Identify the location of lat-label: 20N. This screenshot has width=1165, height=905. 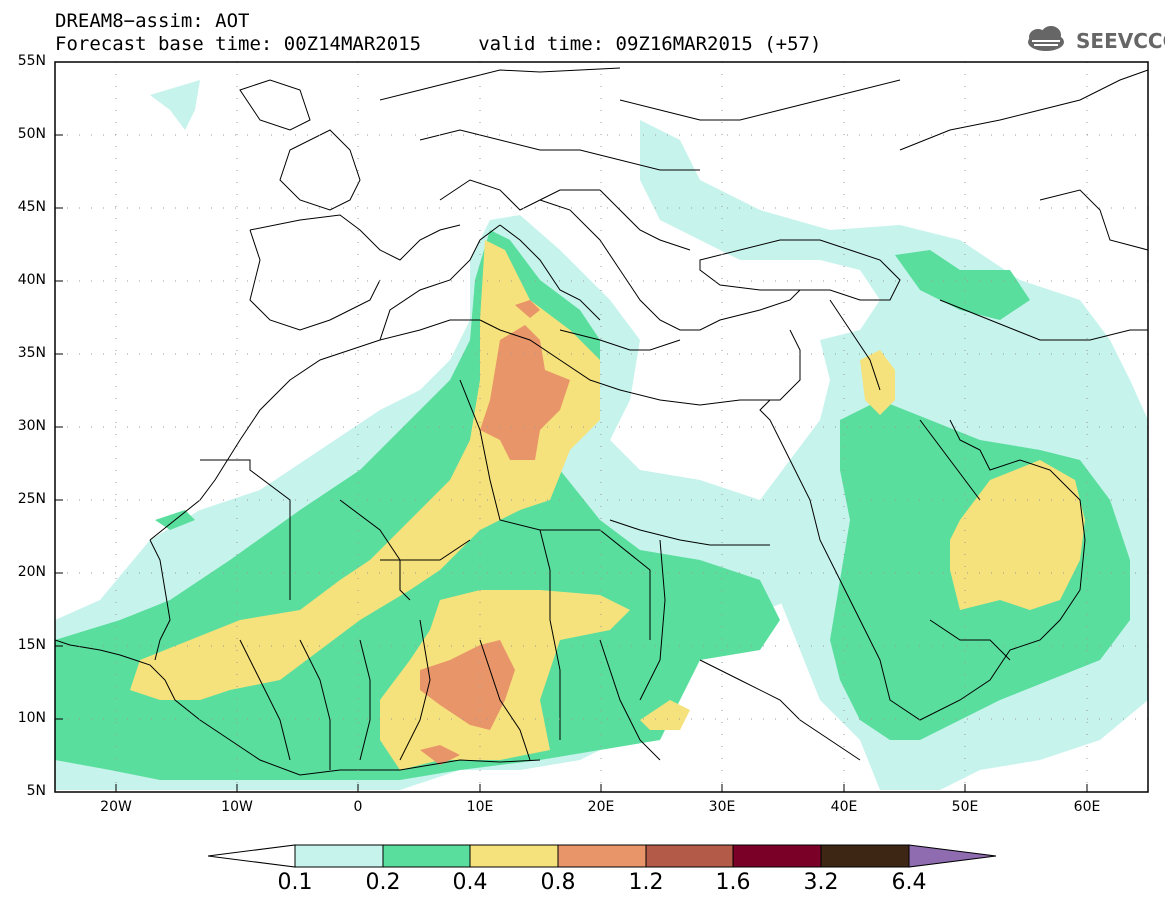
(31, 572).